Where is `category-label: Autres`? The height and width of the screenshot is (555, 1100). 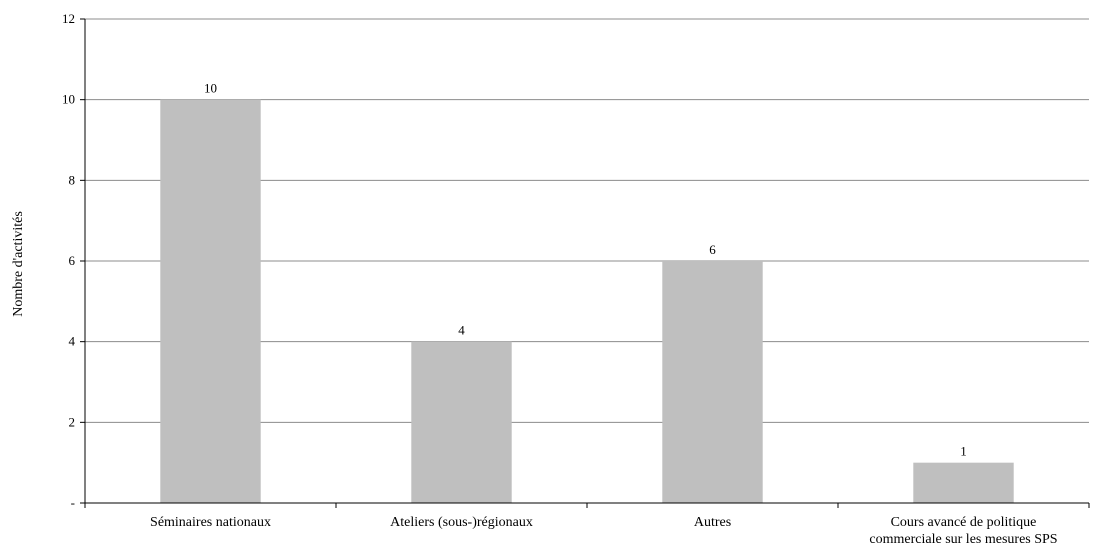
category-label: Autres is located at coordinates (712, 522).